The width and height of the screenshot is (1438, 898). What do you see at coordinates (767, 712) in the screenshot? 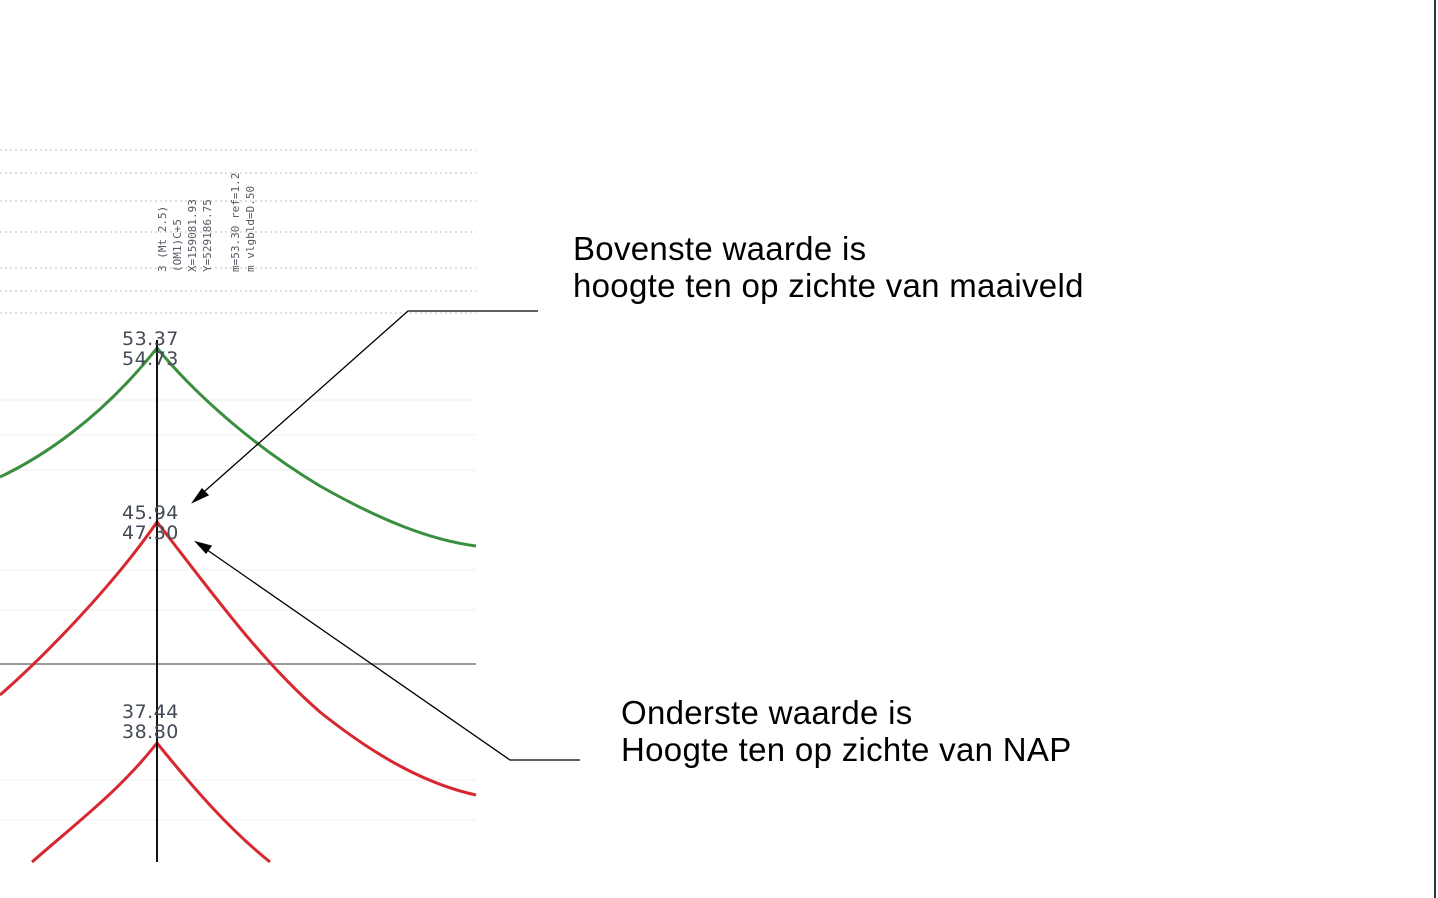
I see `annotation-bottom-line1: Onderste waarde is` at bounding box center [767, 712].